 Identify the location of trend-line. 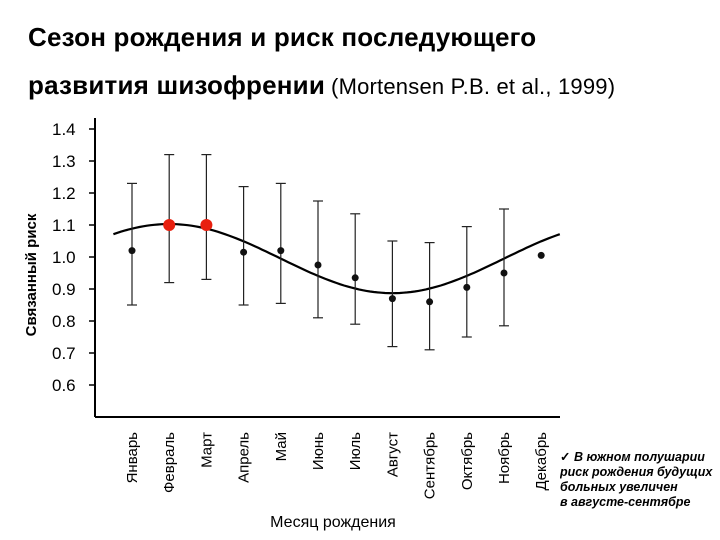
(337, 258).